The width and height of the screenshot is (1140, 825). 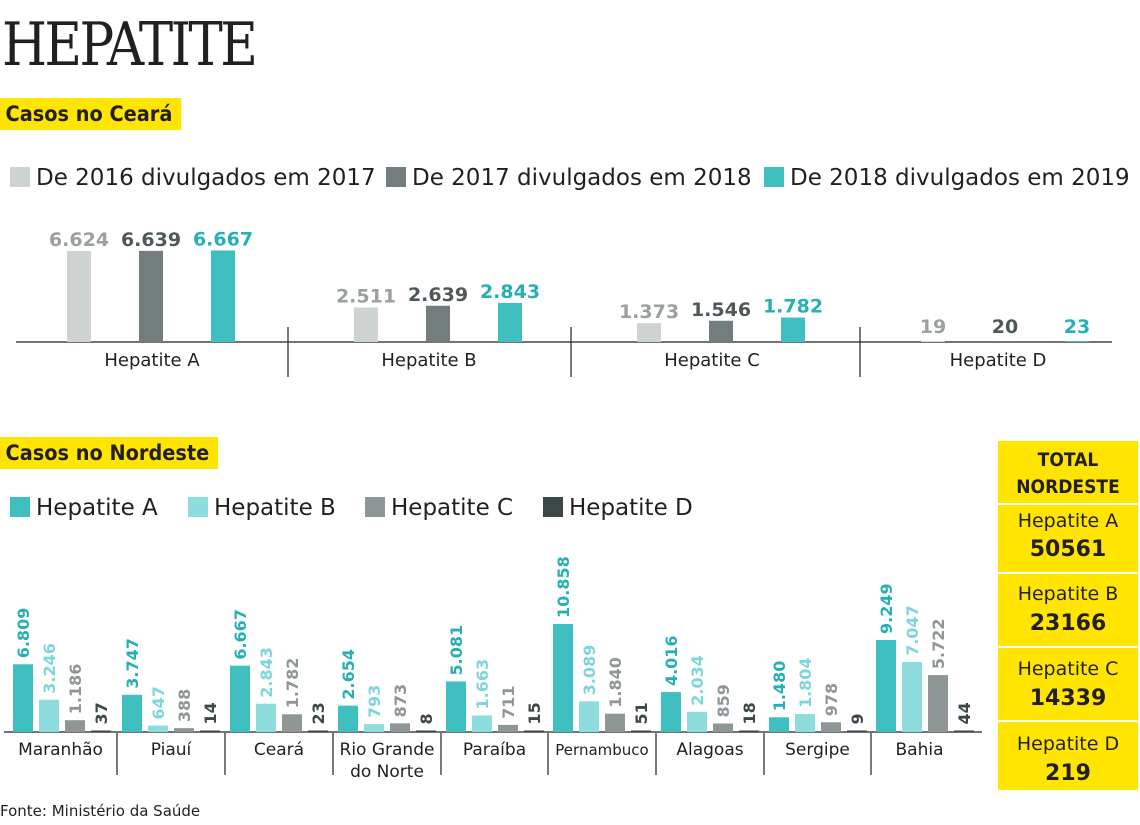 I want to click on bar-ceara-hepatite-a-s2, so click(x=223, y=296).